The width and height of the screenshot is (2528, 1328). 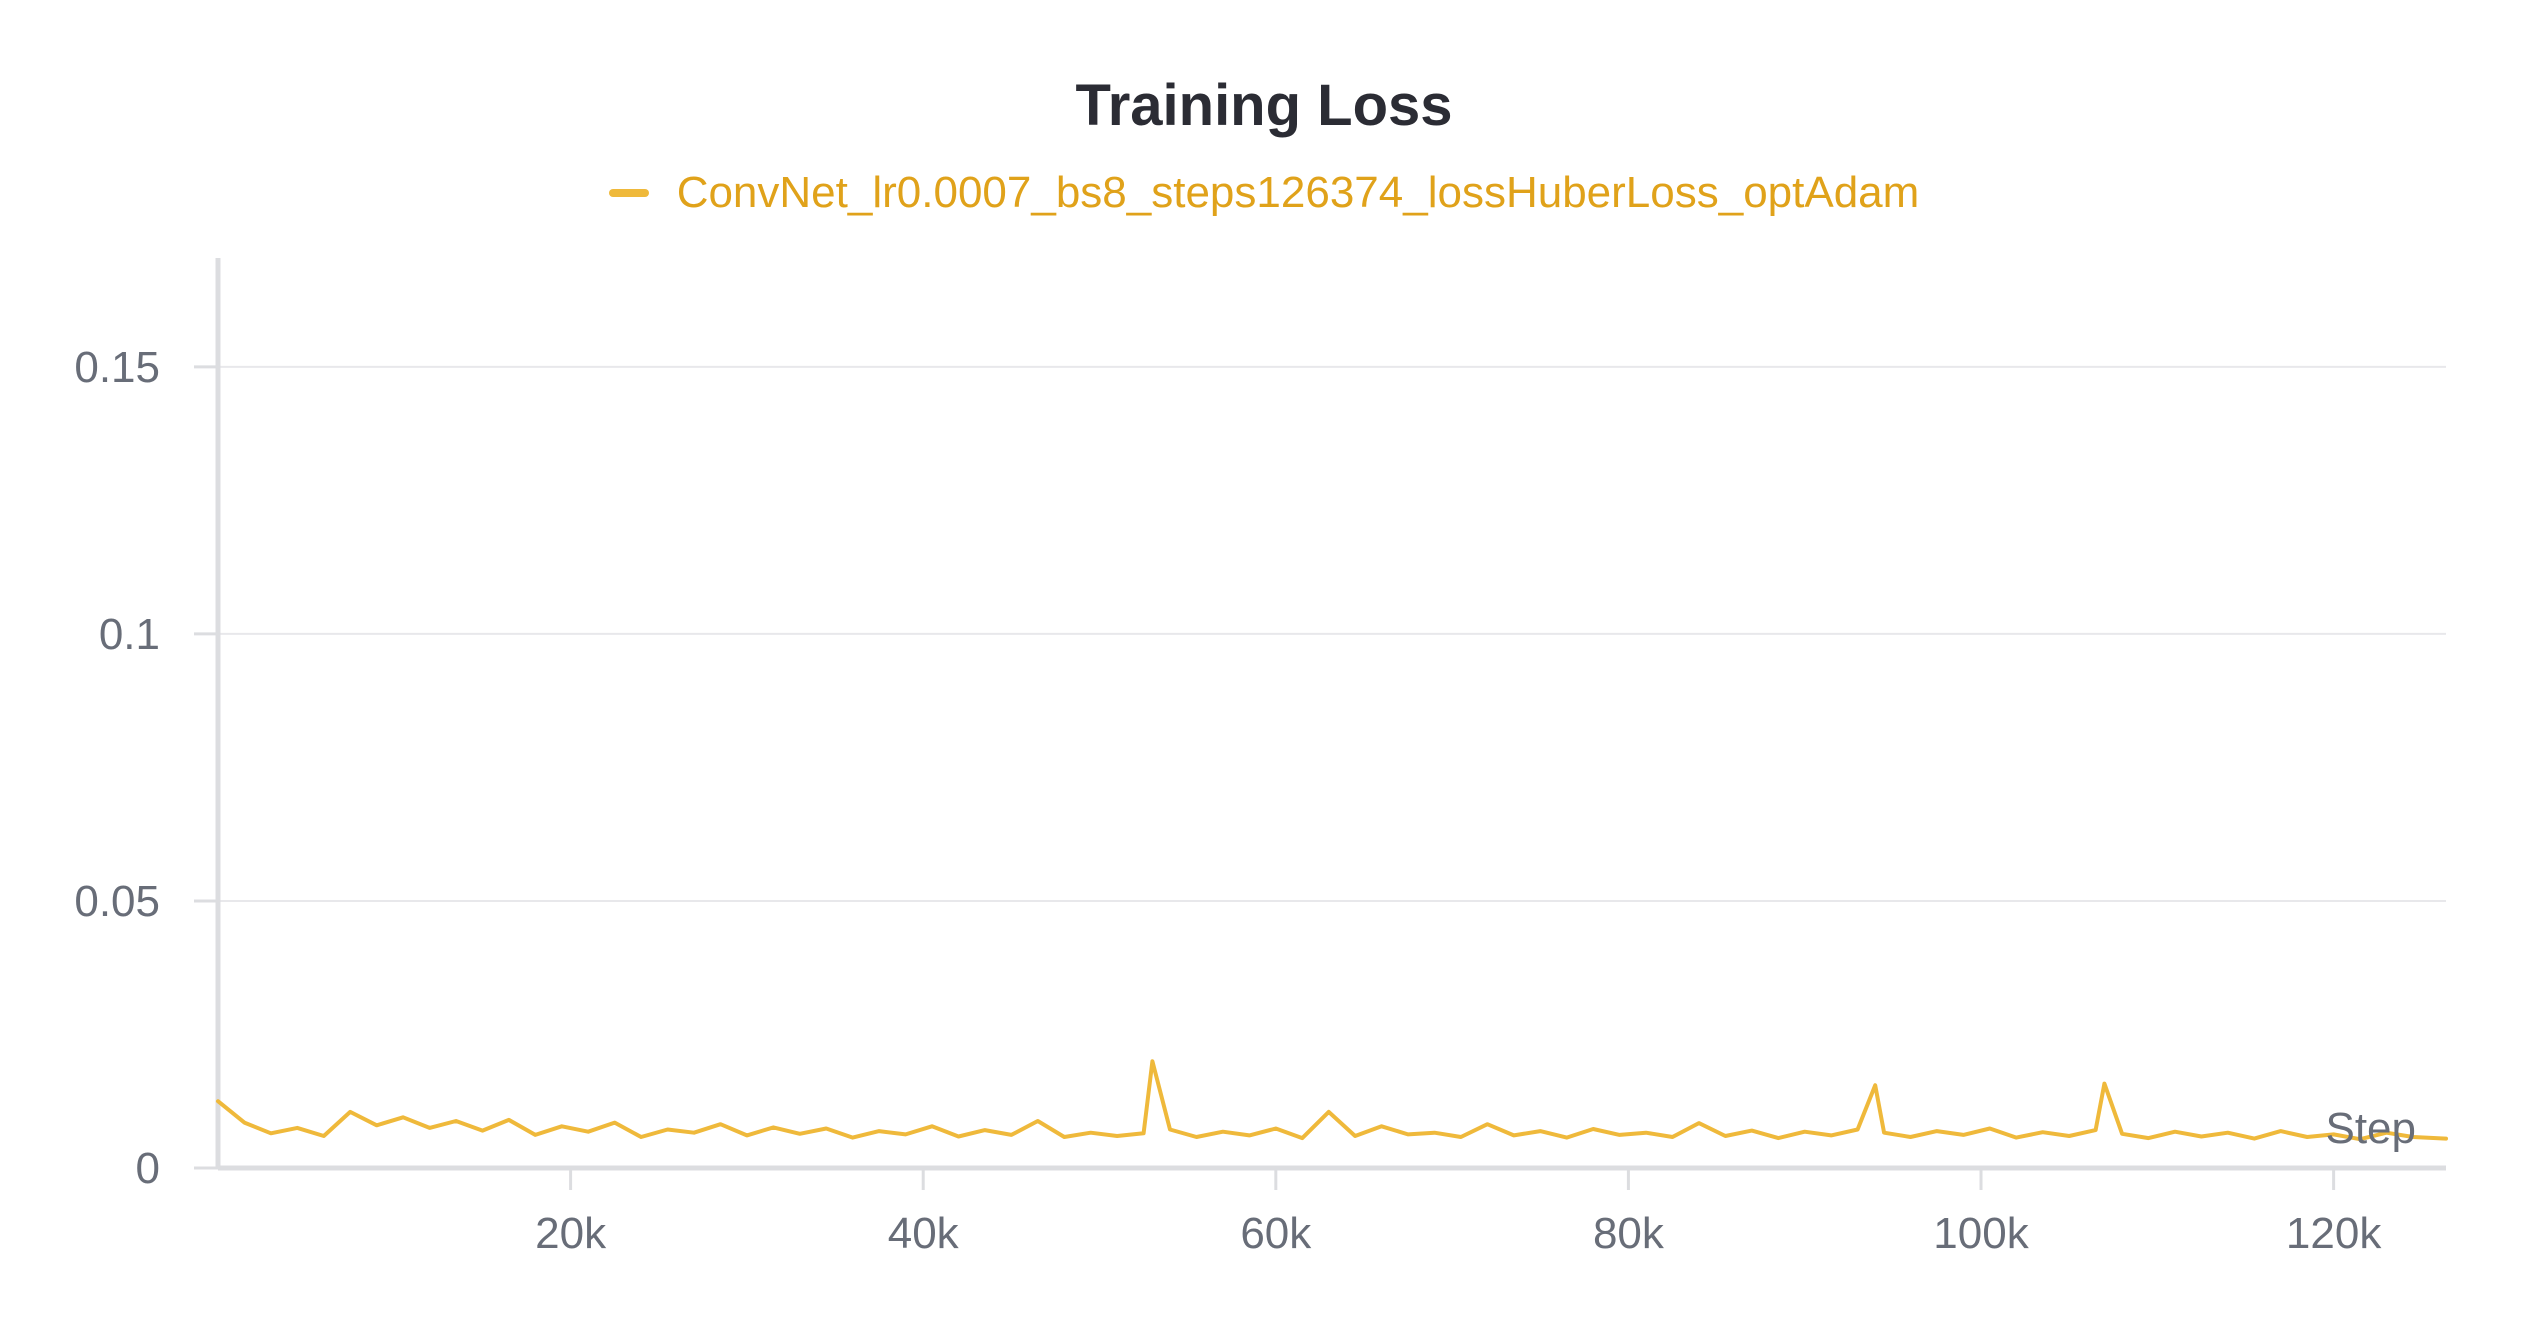 I want to click on y-tick-label: 0.1, so click(x=129, y=634).